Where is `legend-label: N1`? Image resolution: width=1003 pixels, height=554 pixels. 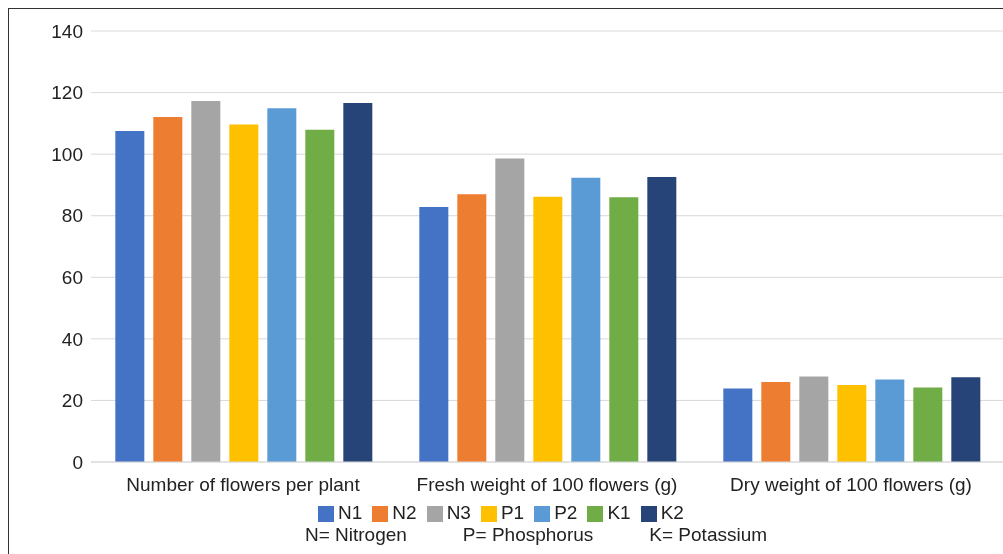 legend-label: N1 is located at coordinates (350, 512).